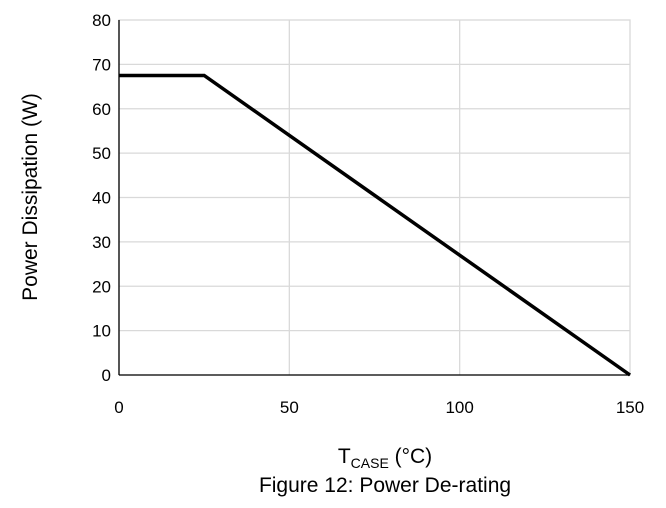 The image size is (666, 508). What do you see at coordinates (101, 286) in the screenshot?
I see `y-tick-label: 20` at bounding box center [101, 286].